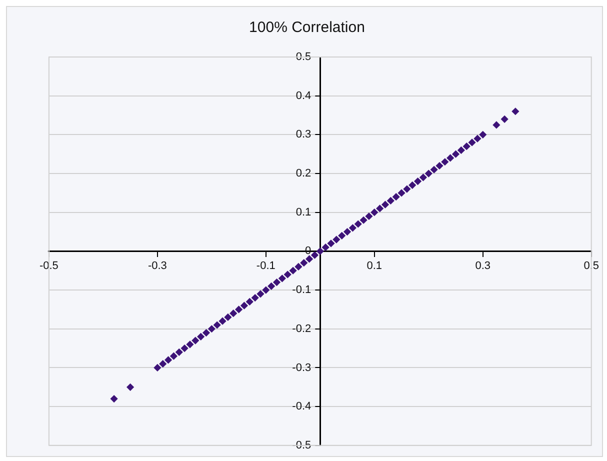 Image resolution: width=607 pixels, height=461 pixels. I want to click on y-tick-label: 0.2, so click(304, 174).